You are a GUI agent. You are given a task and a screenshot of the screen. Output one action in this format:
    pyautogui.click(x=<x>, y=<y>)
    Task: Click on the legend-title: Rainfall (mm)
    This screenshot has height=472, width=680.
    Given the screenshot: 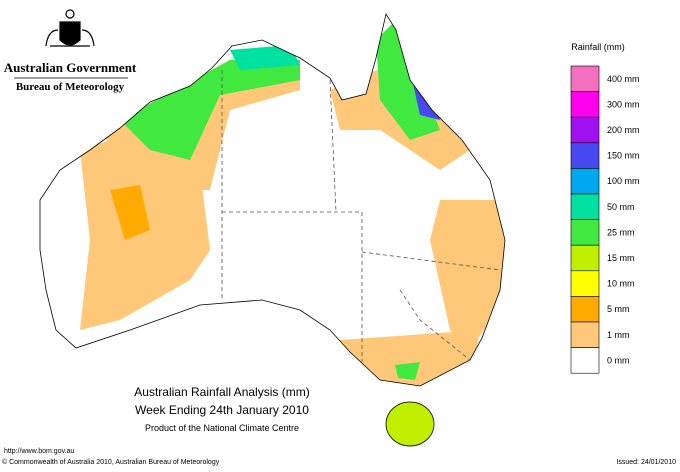 What is the action you would take?
    pyautogui.click(x=598, y=47)
    